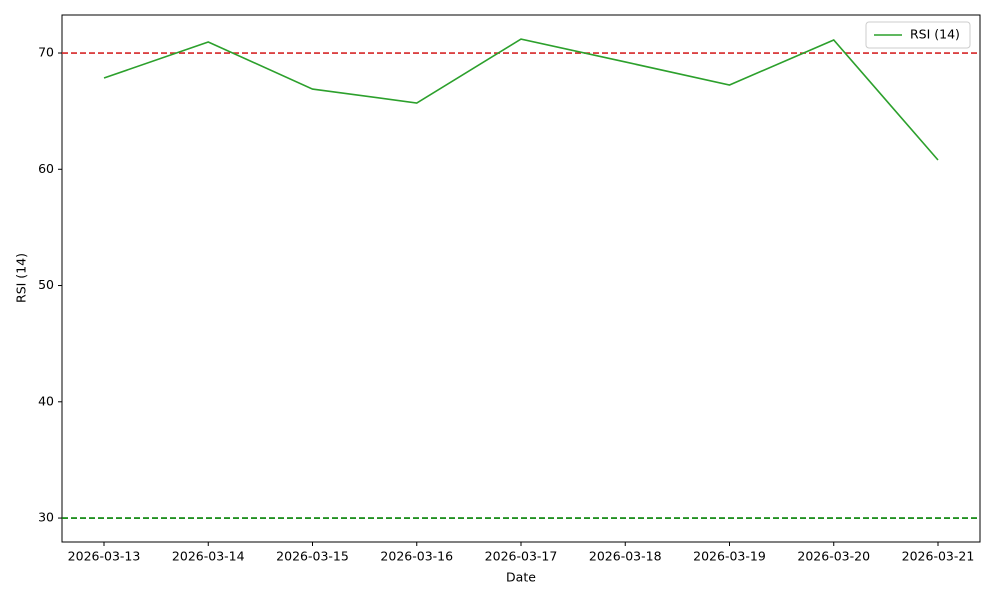 Image resolution: width=1000 pixels, height=600 pixels. Describe the element at coordinates (416, 556) in the screenshot. I see `x-tick-label: 2026-03-16` at that location.